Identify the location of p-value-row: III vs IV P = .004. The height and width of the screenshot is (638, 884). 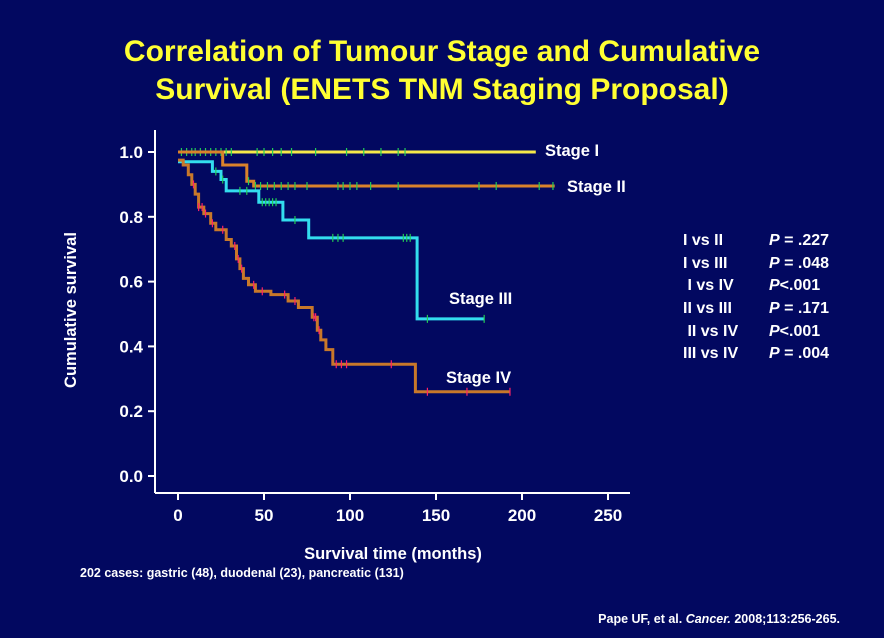
(773, 354).